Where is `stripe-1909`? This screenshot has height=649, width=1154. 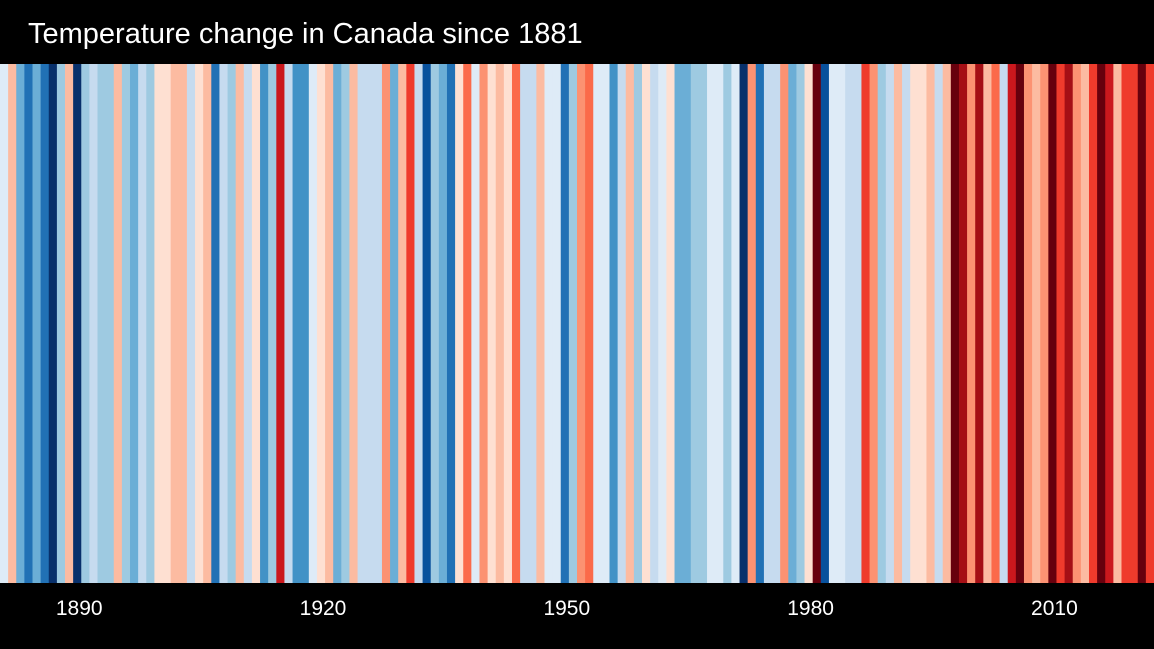 stripe-1909 is located at coordinates (232, 323).